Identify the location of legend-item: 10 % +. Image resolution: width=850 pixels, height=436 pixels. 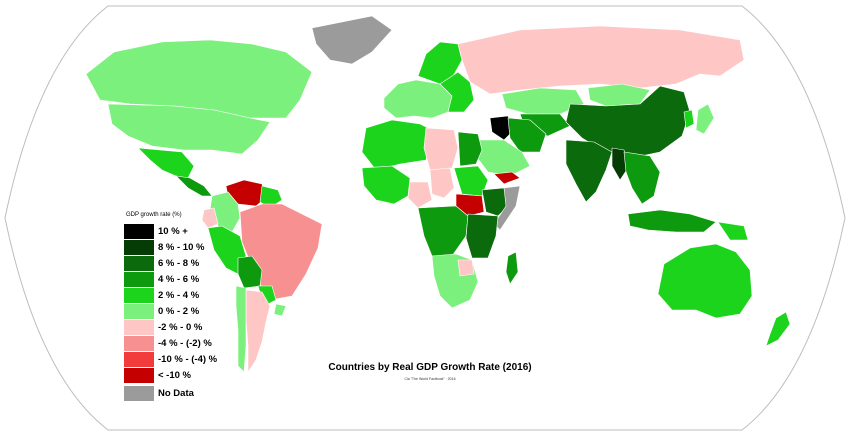
(189, 231).